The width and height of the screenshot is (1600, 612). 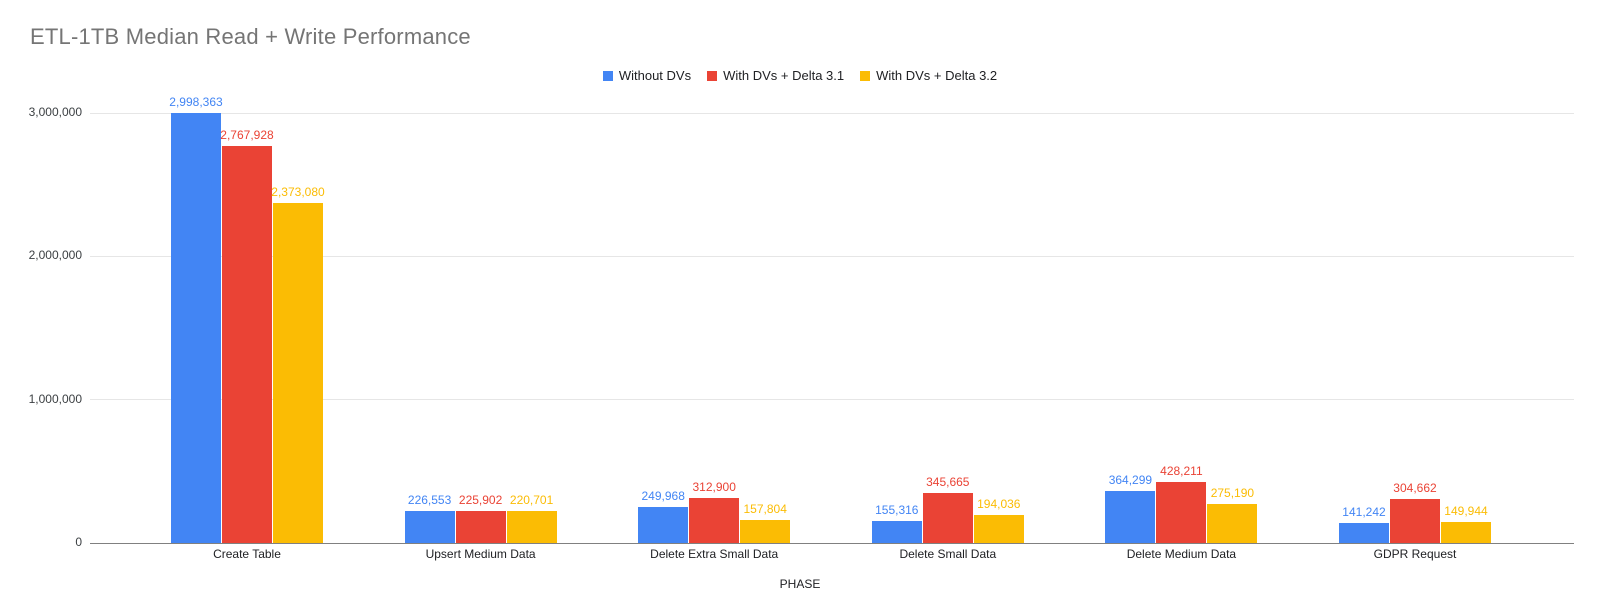 I want to click on x-axis-category-label: Create Table, so click(x=247, y=554).